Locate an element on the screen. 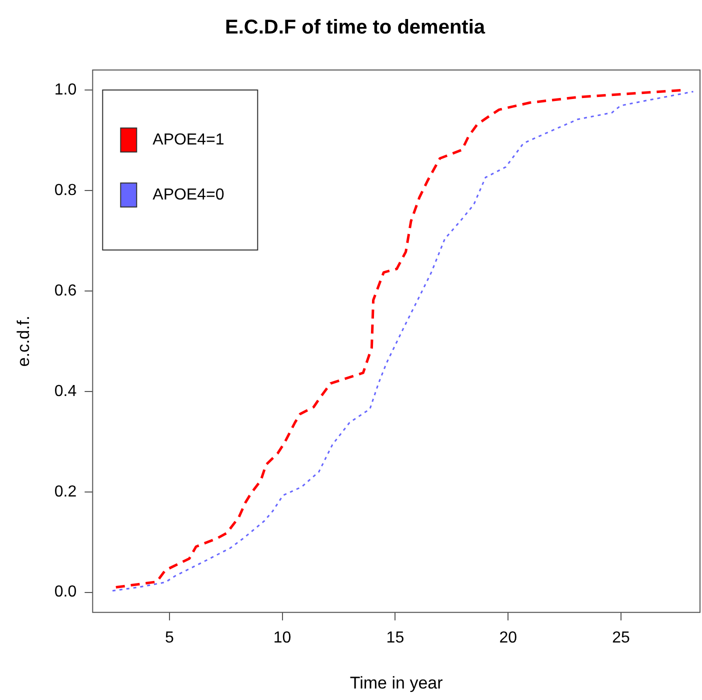 This screenshot has height=700, width=702. y-tick-label: 1.0 is located at coordinates (65, 89).